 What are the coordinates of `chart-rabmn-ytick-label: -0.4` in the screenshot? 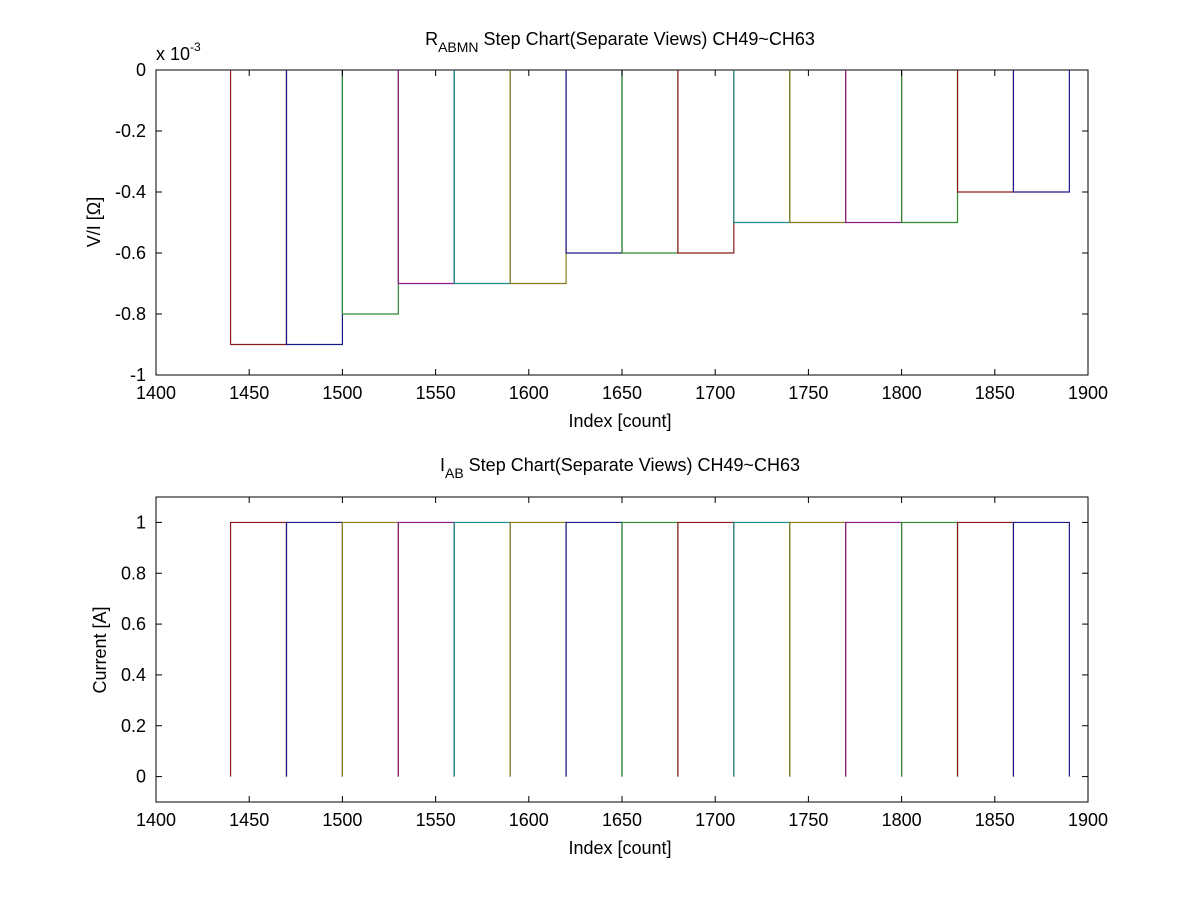 It's located at (130, 192).